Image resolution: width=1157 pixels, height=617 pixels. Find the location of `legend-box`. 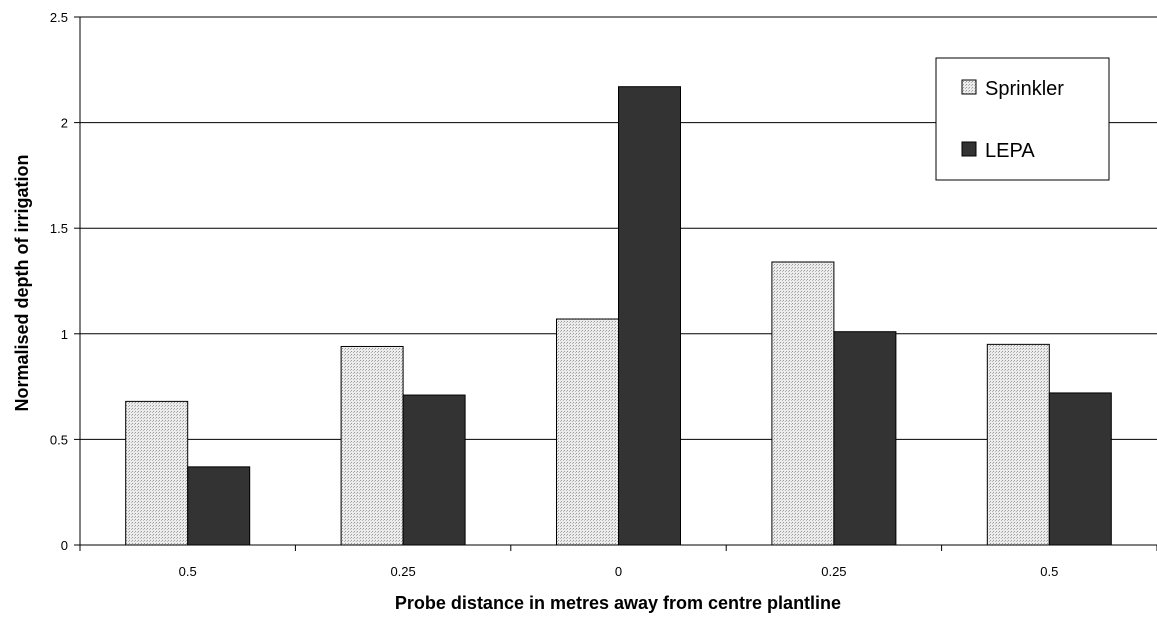

legend-box is located at coordinates (1022, 119).